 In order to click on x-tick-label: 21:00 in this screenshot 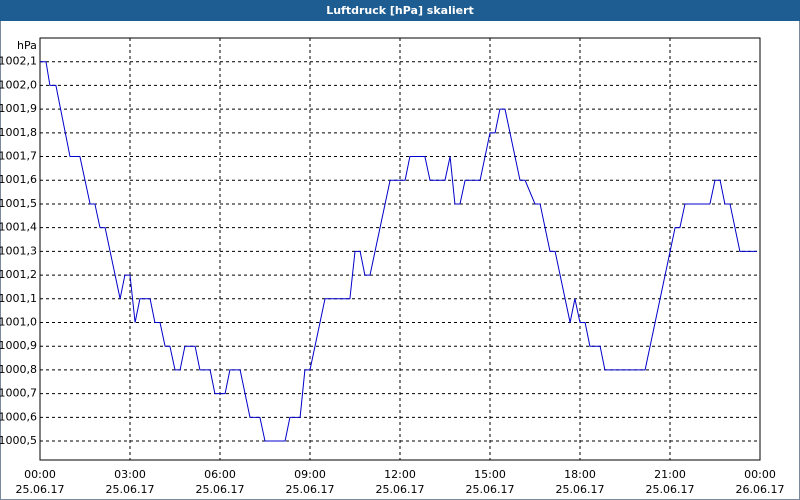, I will do `click(670, 474)`.